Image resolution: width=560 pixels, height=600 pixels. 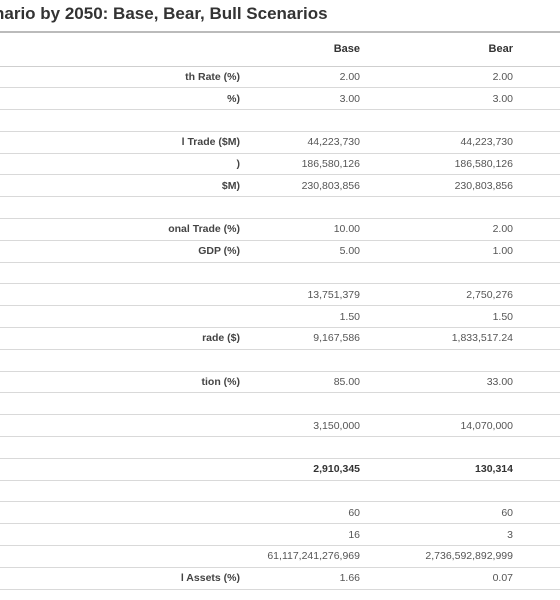 What do you see at coordinates (436, 382) in the screenshot?
I see `bear-value: 33.00` at bounding box center [436, 382].